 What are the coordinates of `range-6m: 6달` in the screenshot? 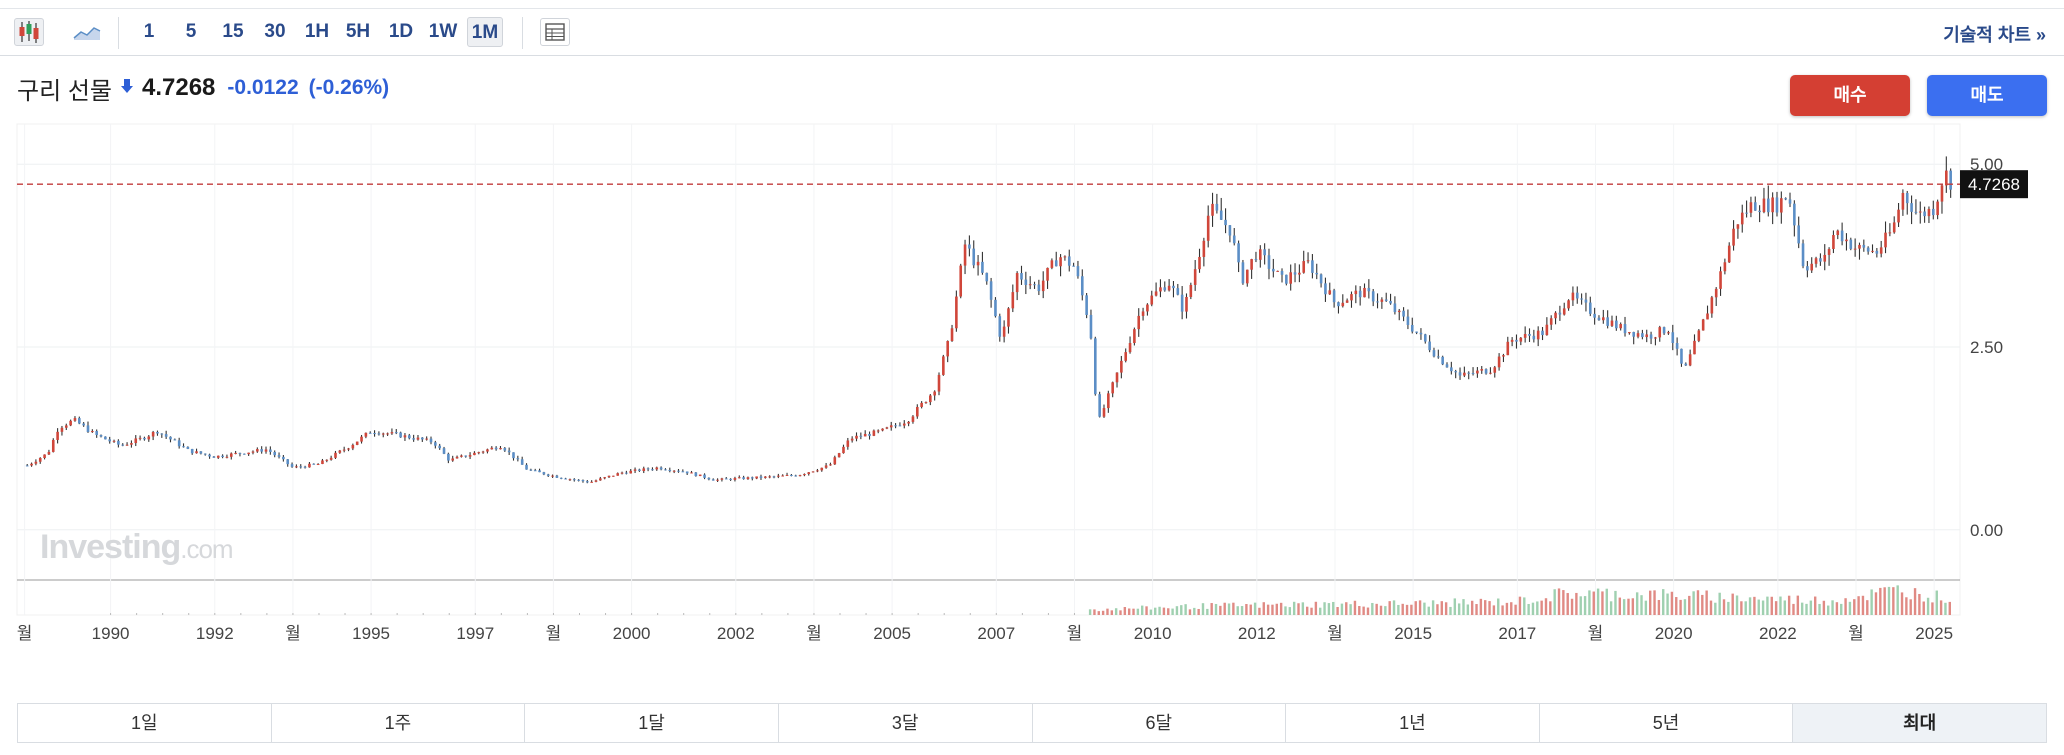 It's located at (1160, 723).